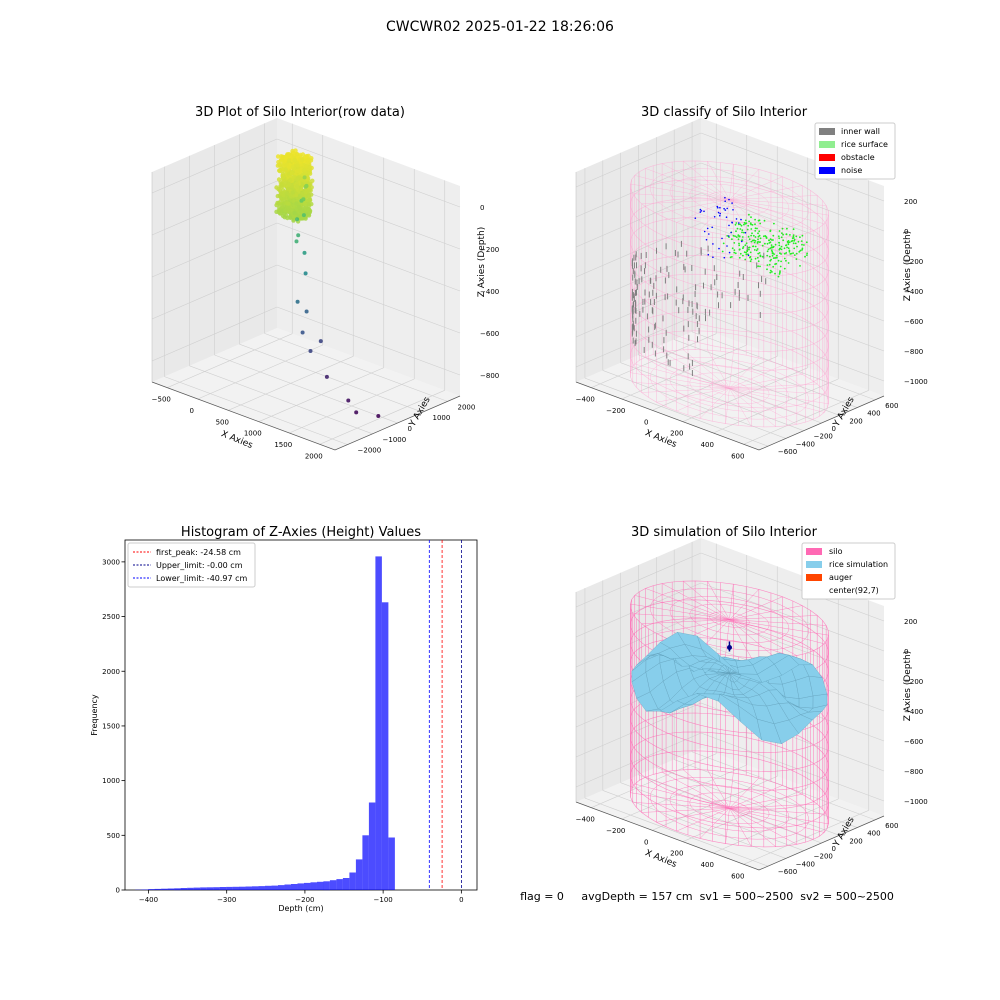  What do you see at coordinates (300, 112) in the screenshot?
I see `panel1-title: 3D Plot of Silo Interior(row data)` at bounding box center [300, 112].